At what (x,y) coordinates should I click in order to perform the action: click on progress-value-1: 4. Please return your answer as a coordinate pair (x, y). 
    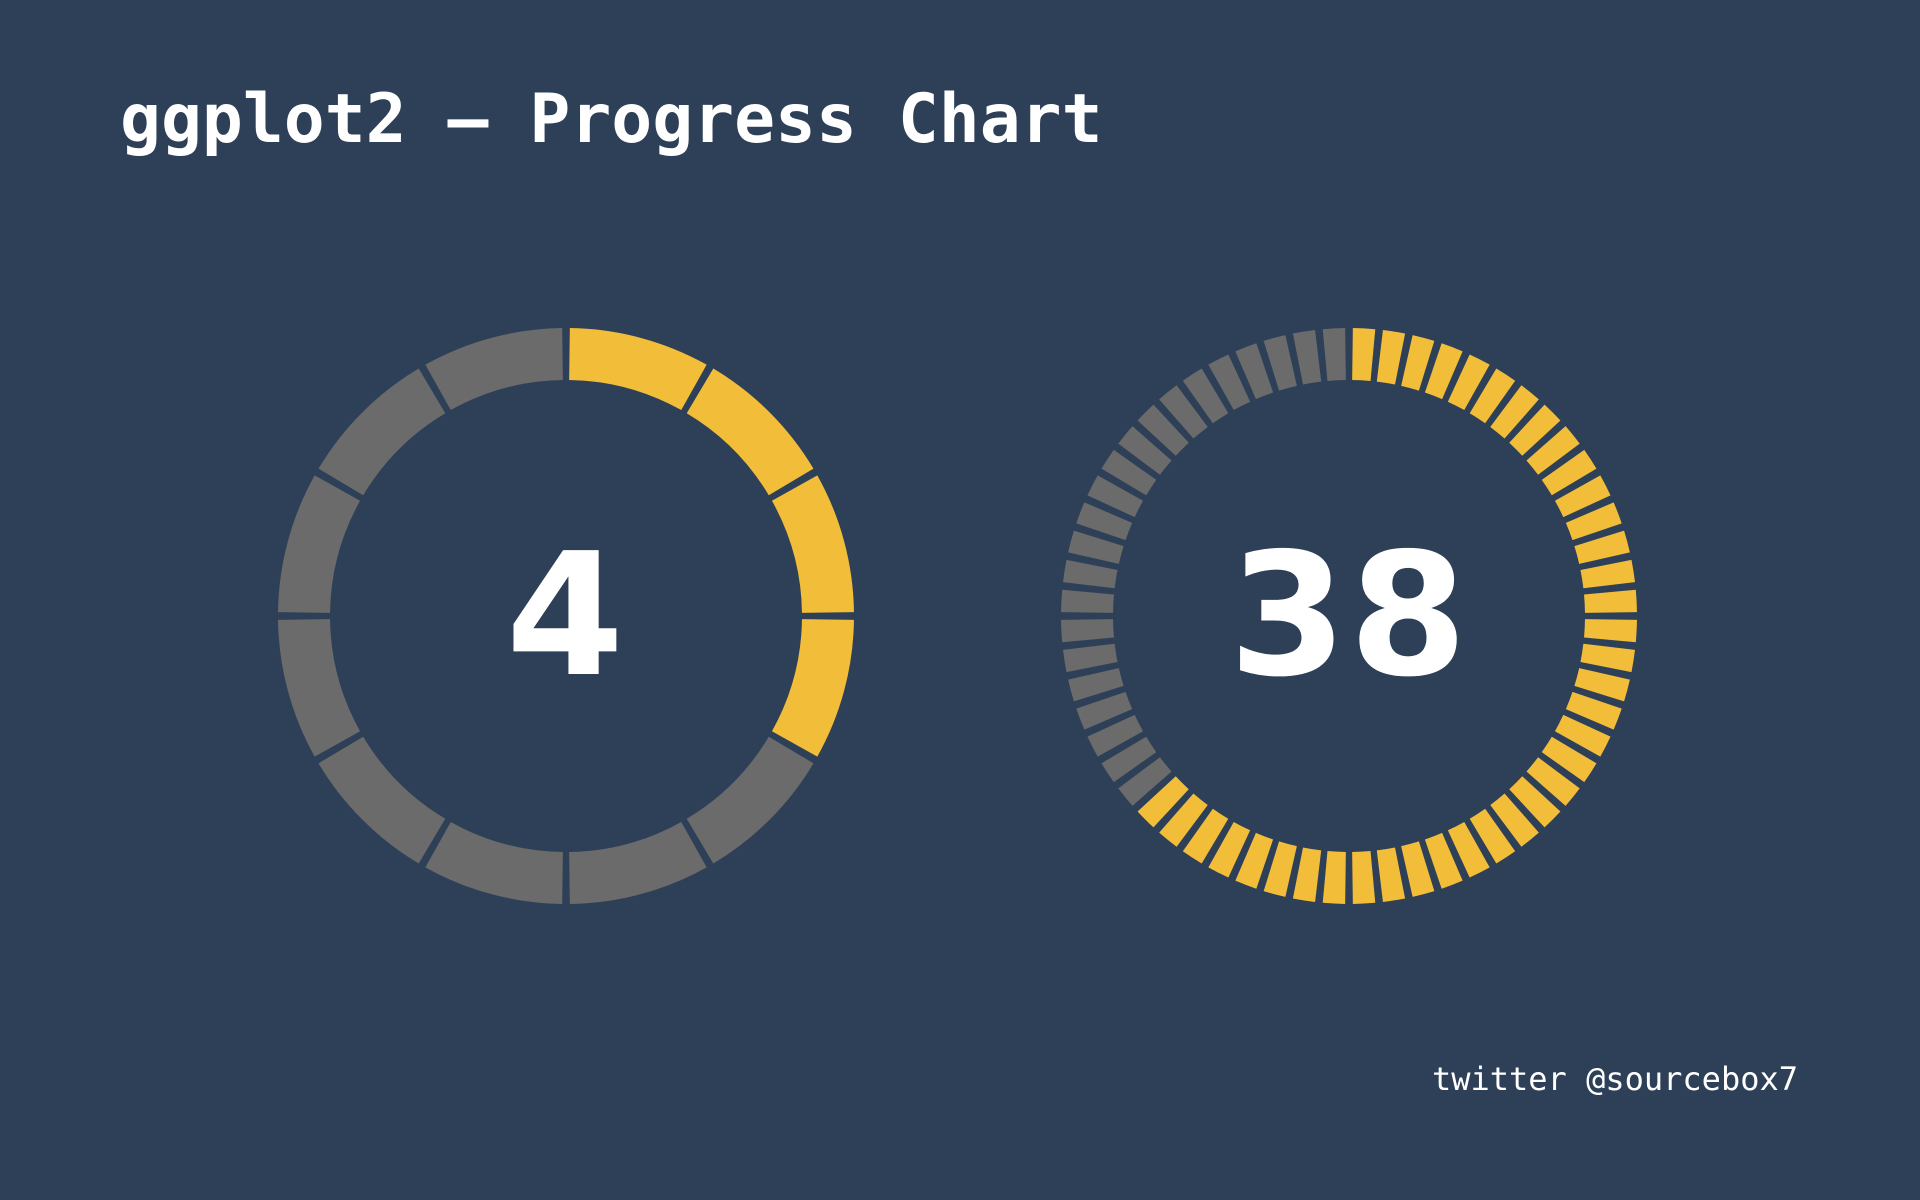
    Looking at the image, I should click on (566, 616).